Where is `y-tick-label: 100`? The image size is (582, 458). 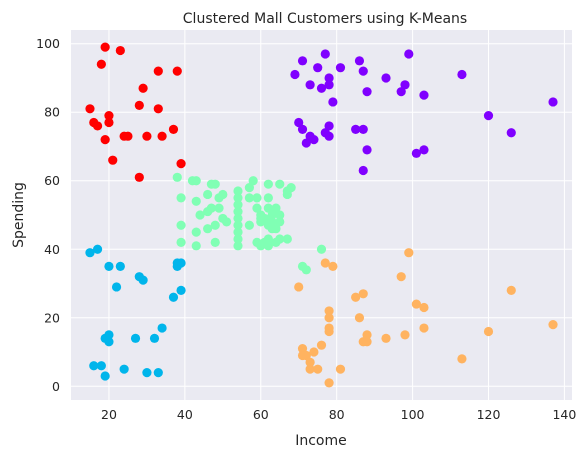 y-tick-label: 100 is located at coordinates (48, 43).